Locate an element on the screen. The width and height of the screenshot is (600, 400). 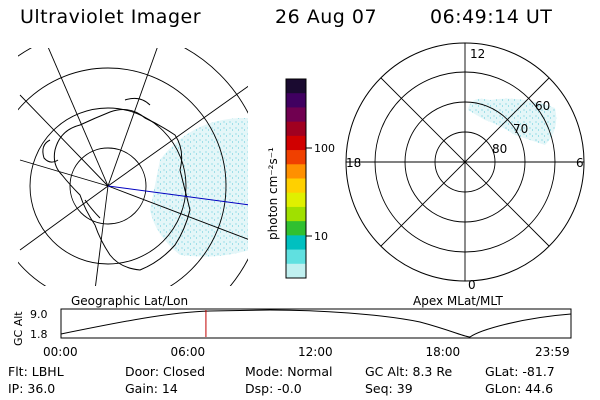
info-gc-alt: GC Alt: 8.3 Re is located at coordinates (409, 371).